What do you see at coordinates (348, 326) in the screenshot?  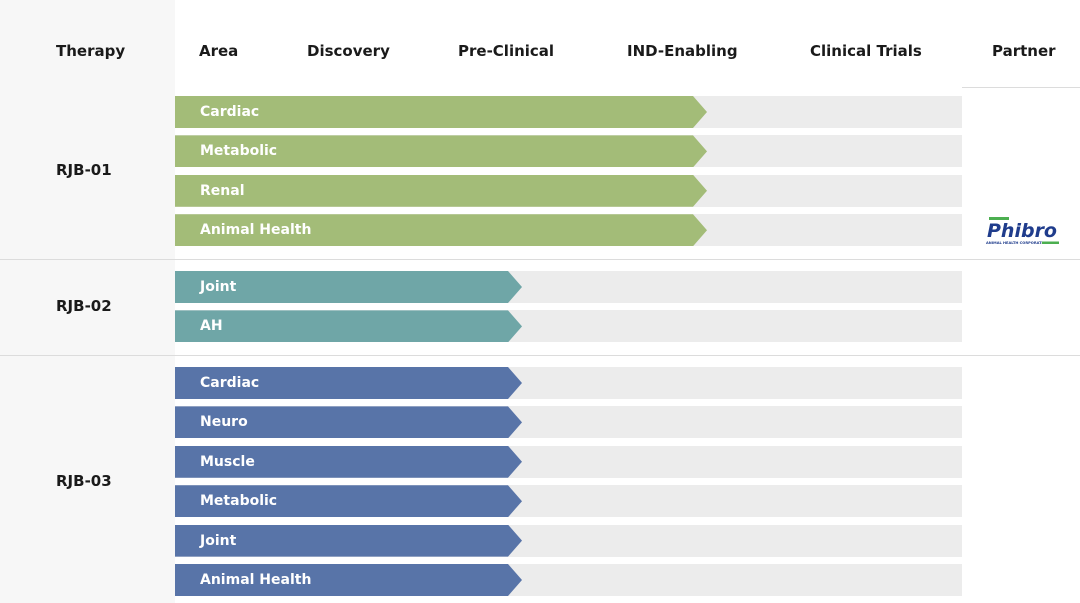 I see `progress-arrow: AH` at bounding box center [348, 326].